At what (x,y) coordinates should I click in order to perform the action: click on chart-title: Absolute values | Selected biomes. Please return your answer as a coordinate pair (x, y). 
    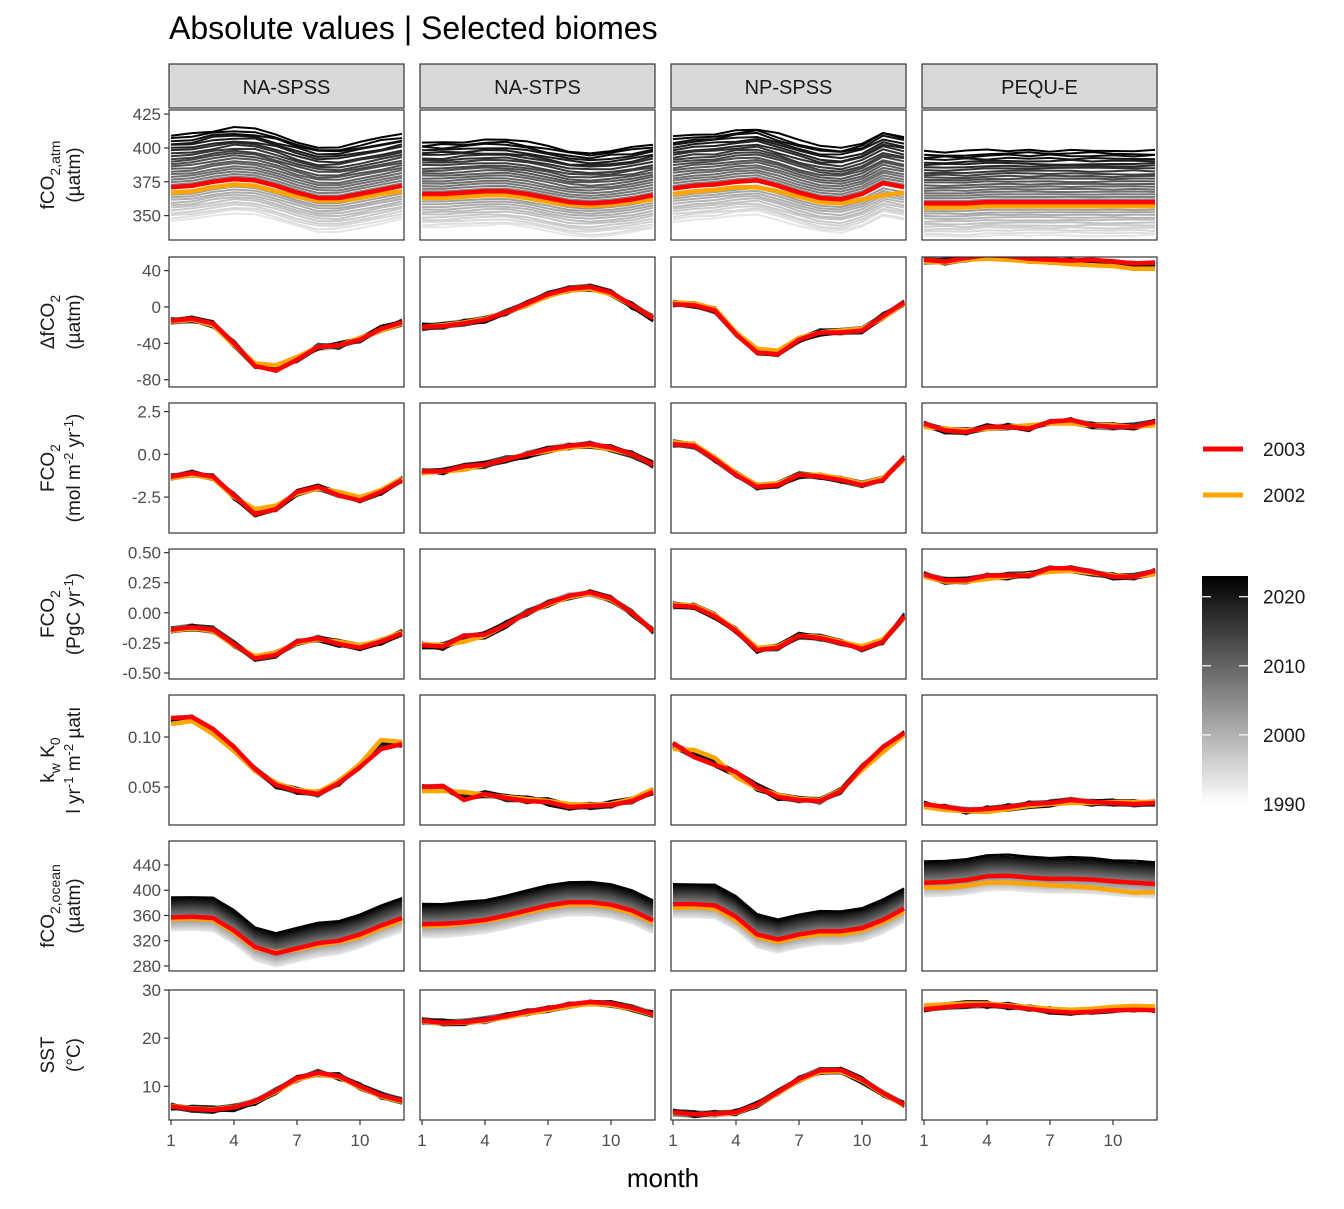
    Looking at the image, I should click on (413, 28).